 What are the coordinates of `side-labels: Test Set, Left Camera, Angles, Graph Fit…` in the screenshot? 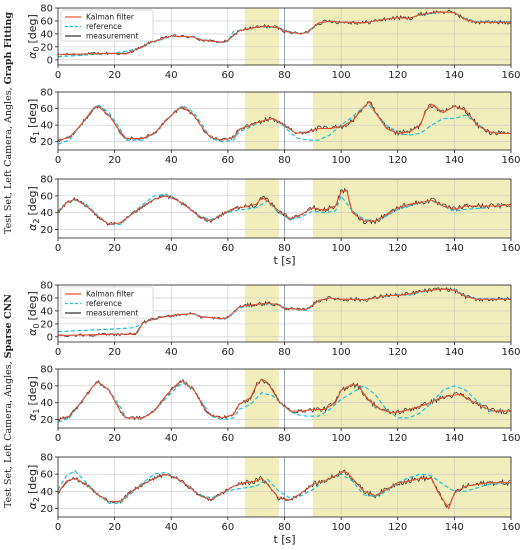 It's located at (8, 260).